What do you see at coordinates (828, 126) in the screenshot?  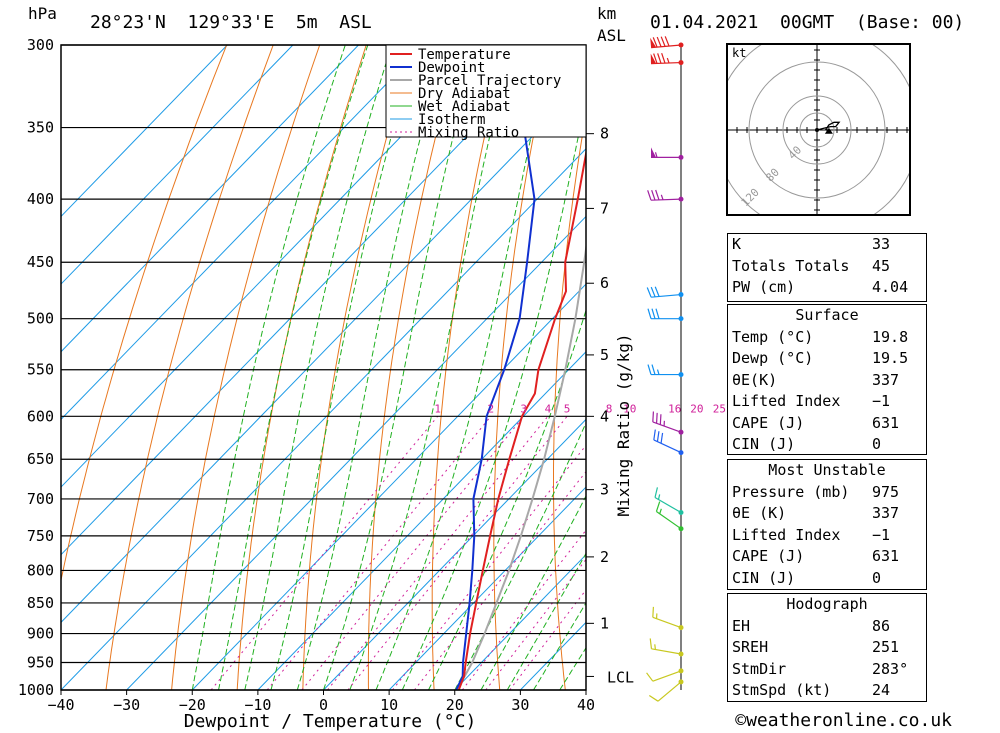 I see `hodograph-trace` at bounding box center [828, 126].